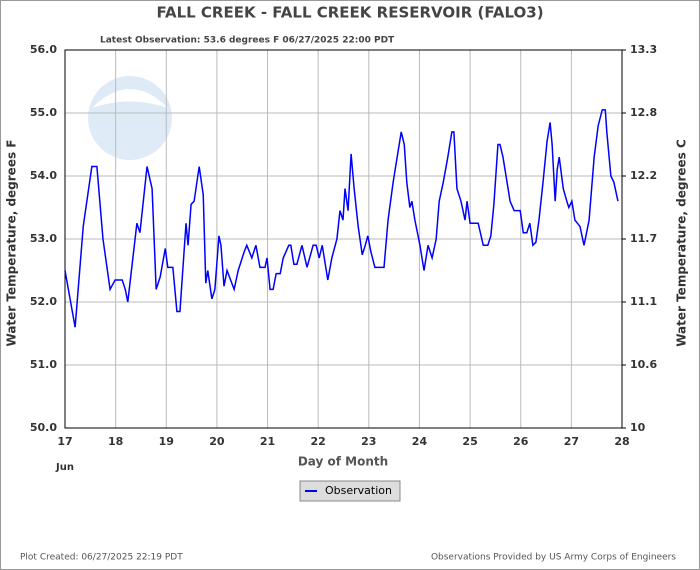 Image resolution: width=700 pixels, height=570 pixels. I want to click on y2-tick-label: 12.2, so click(643, 175).